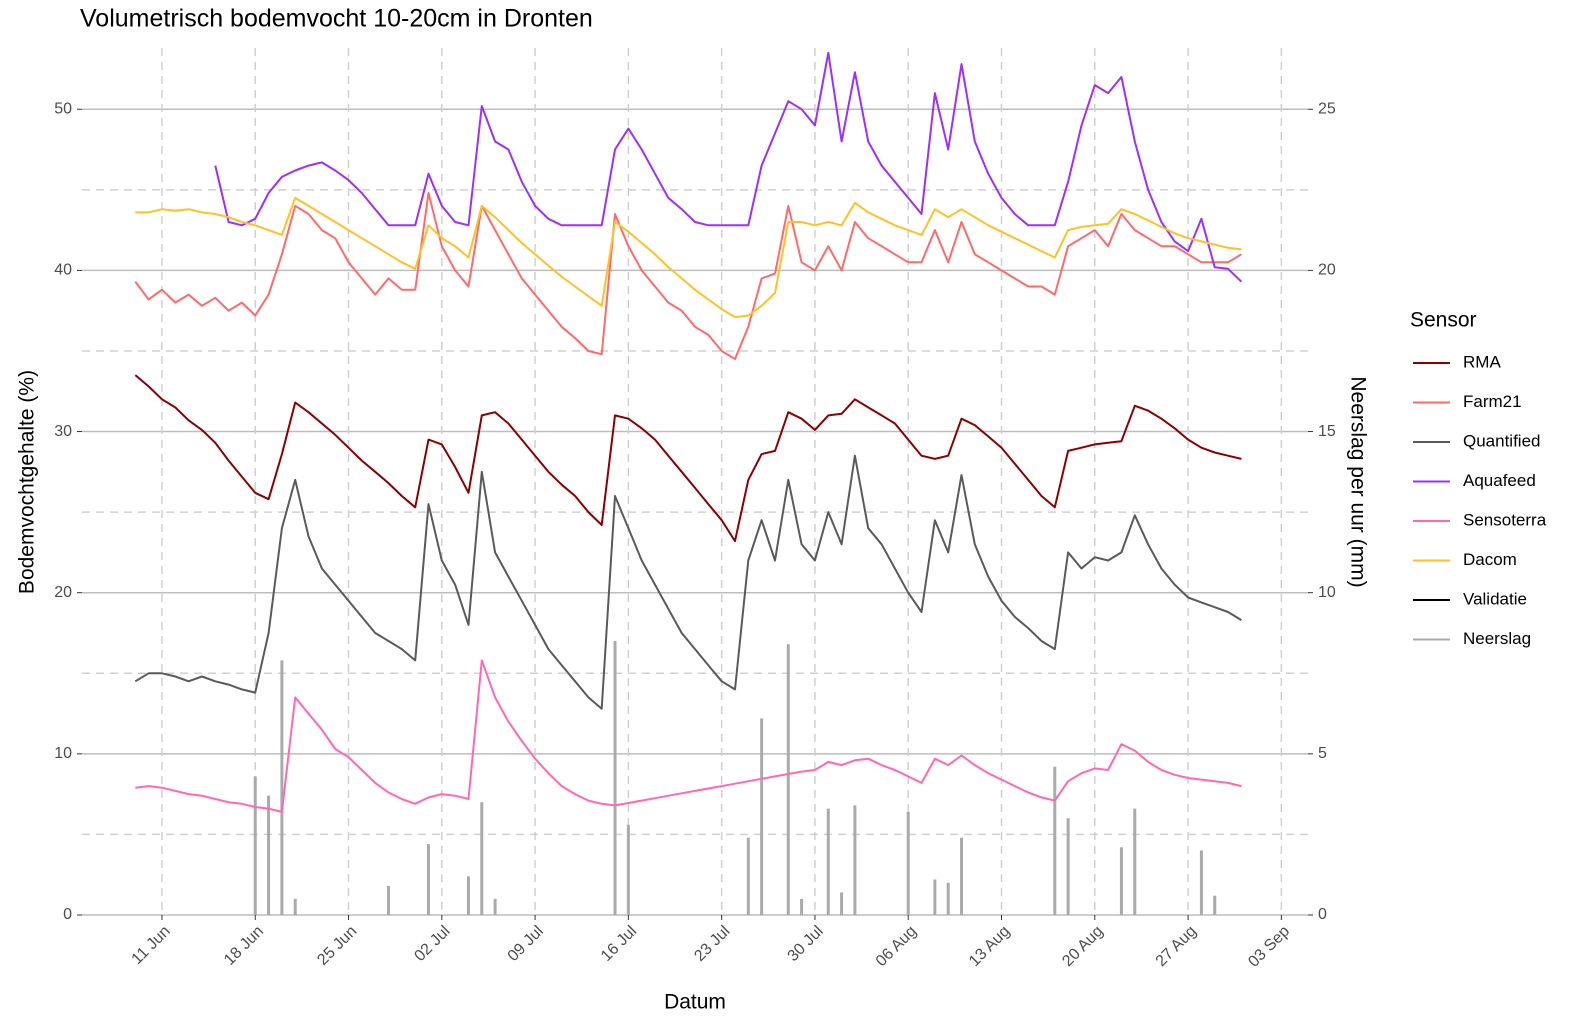 The width and height of the screenshot is (1587, 1030). I want to click on y2-axis-label: Neerslag per uur (mm), so click(1357, 481).